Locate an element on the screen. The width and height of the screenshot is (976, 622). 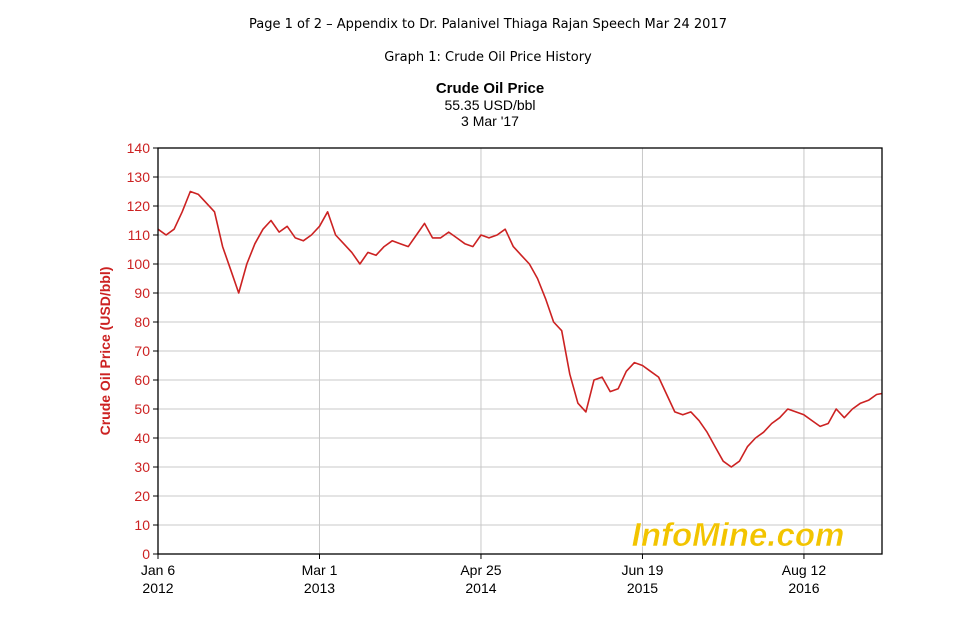
chart-date: 3 Mar '17 is located at coordinates (490, 121).